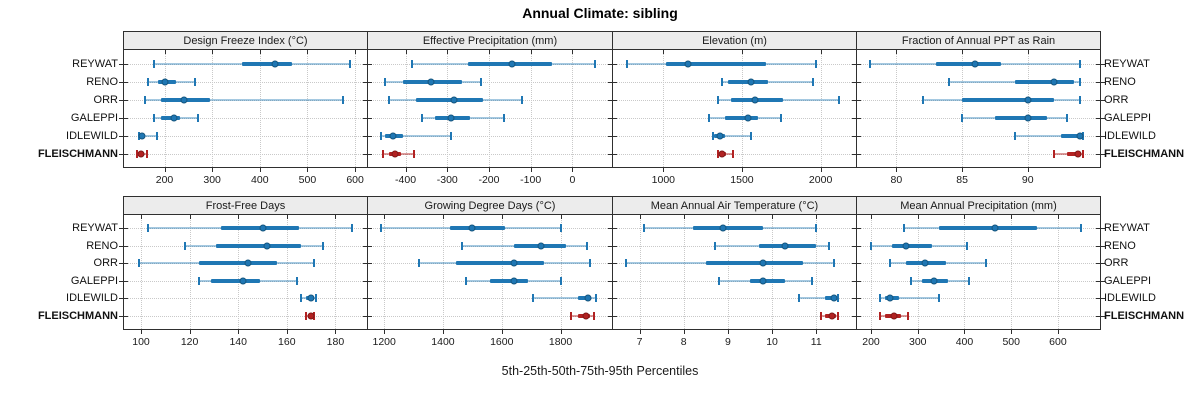  Describe the element at coordinates (1048, 135) in the screenshot. I see `percentile-range-line` at that location.